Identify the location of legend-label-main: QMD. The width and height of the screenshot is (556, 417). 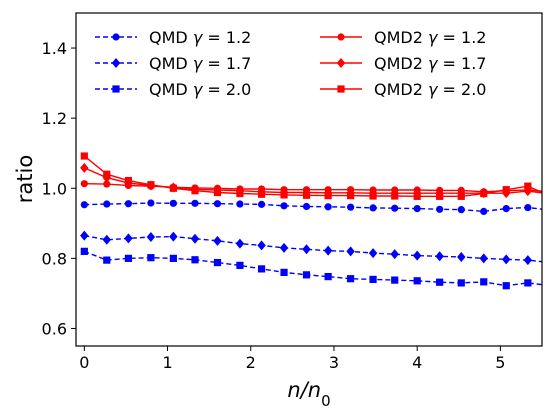
(171, 89).